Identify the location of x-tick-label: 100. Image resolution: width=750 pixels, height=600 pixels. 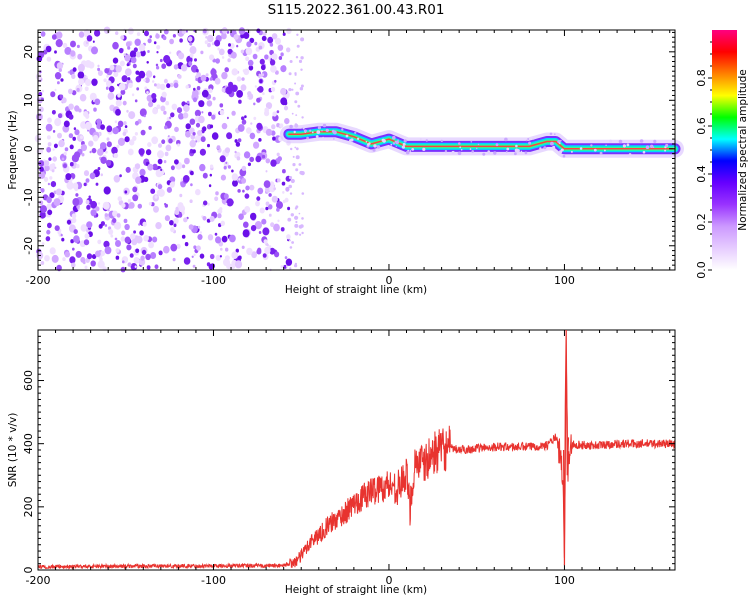
(564, 580).